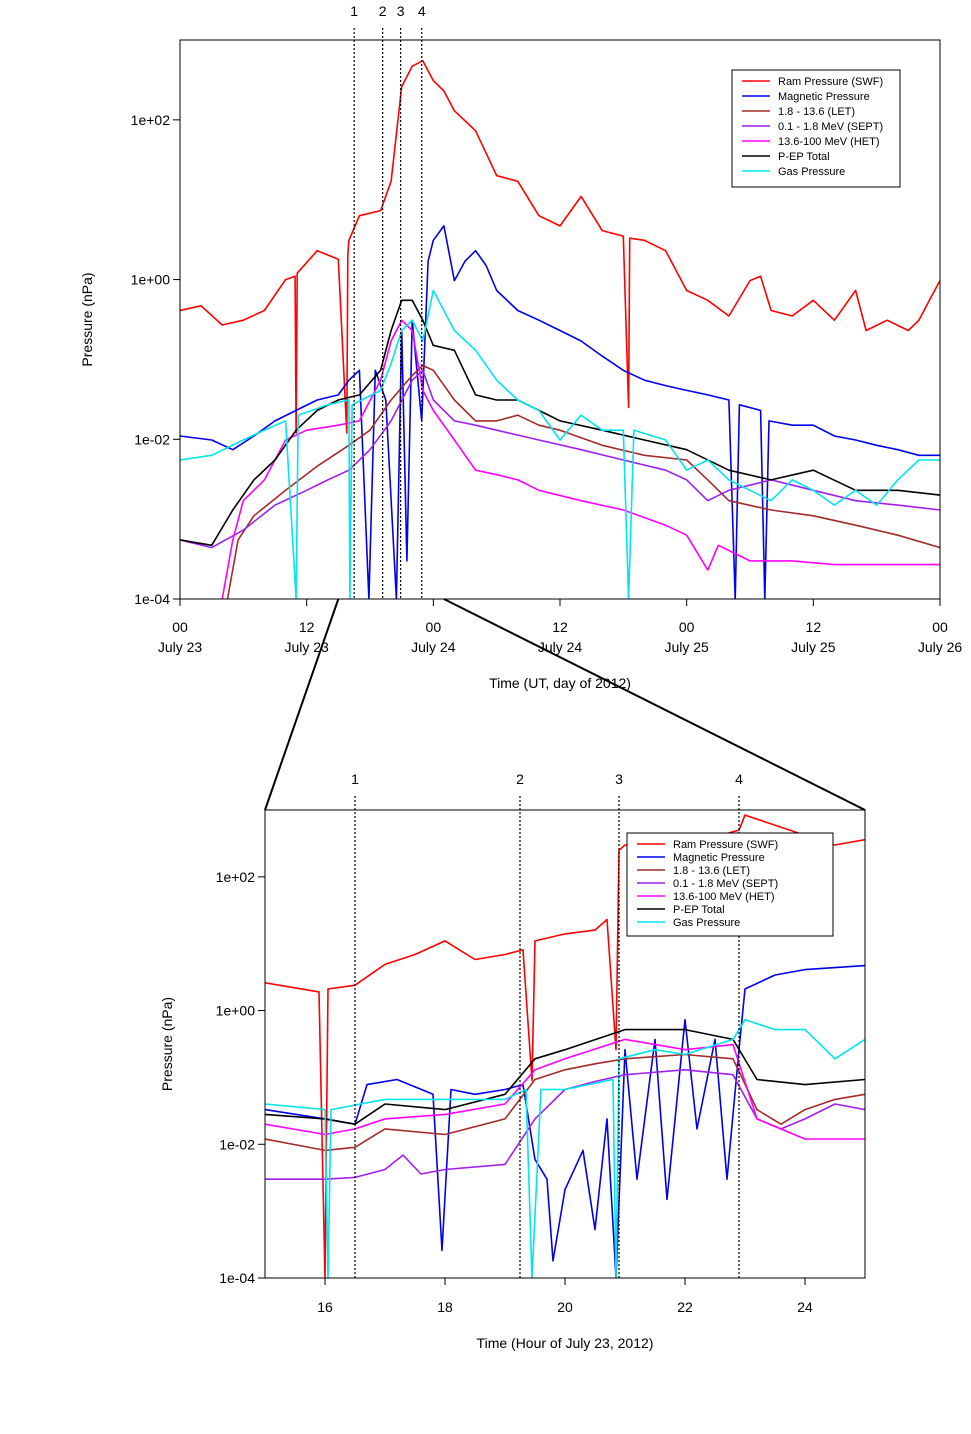 This screenshot has width=971, height=1434. Describe the element at coordinates (805, 1307) in the screenshot. I see `x-tick-label: 24` at that location.